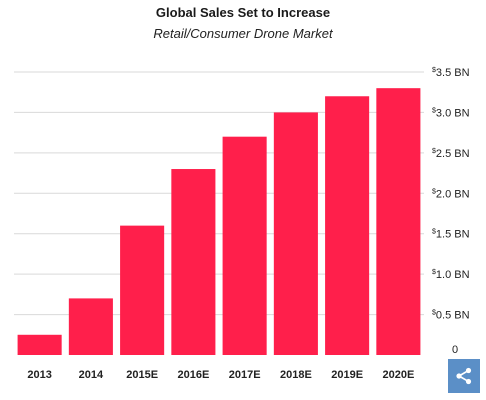 This screenshot has height=400, width=486. What do you see at coordinates (451, 154) in the screenshot?
I see `y-tick-label: $2.5 BN` at bounding box center [451, 154].